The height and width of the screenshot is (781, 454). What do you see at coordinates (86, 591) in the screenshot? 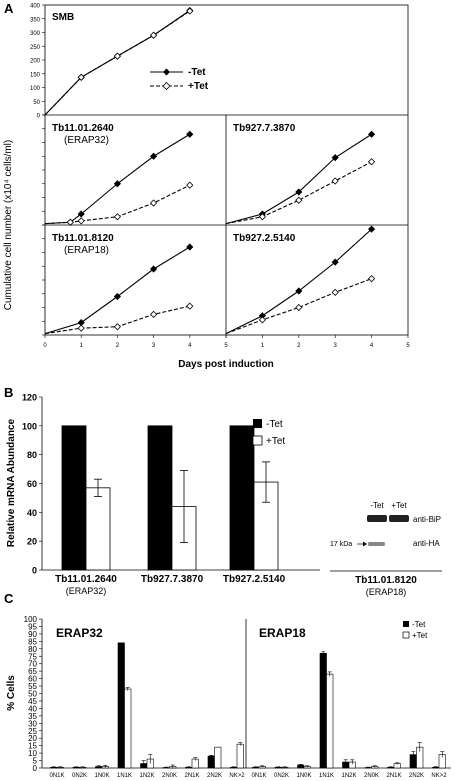
I see `category-sublabel: (ERAP32)` at bounding box center [86, 591].